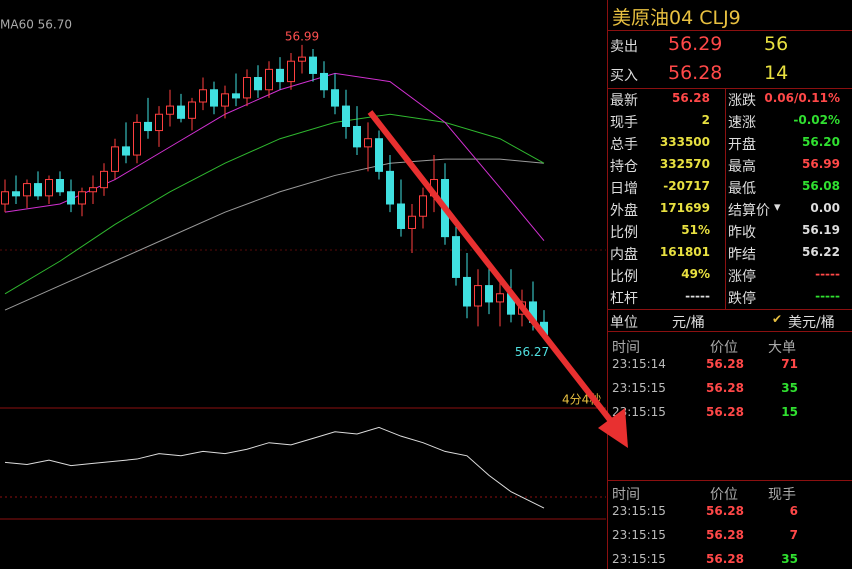 This screenshot has height=569, width=852. I want to click on value: 0.06/0.11%, so click(802, 98).